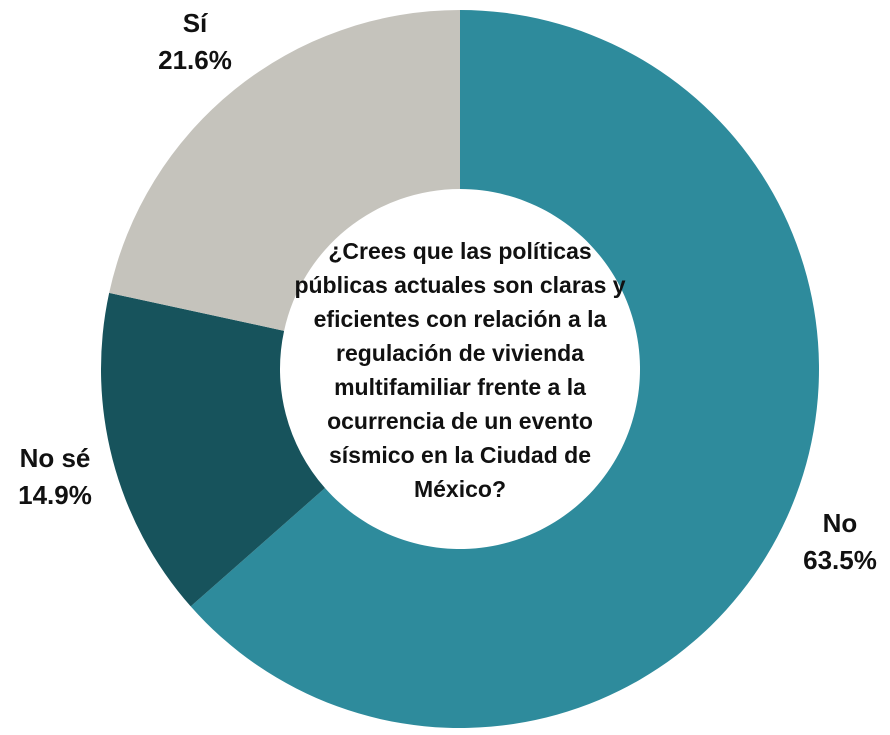 This screenshot has width=890, height=735. I want to click on slice-label: Sí, so click(195, 23).